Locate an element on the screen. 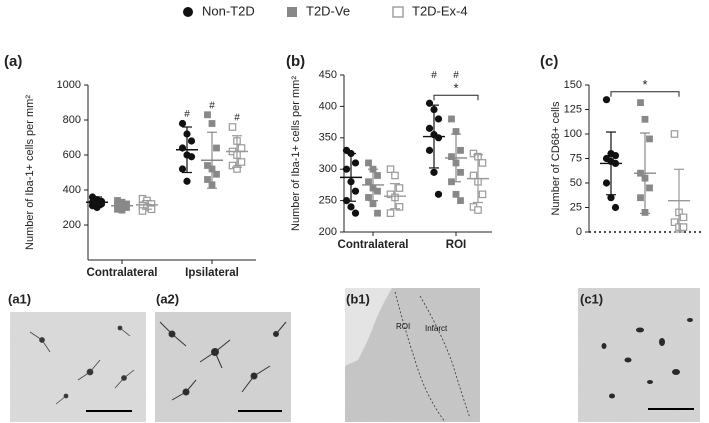 The width and height of the screenshot is (709, 423). panel-label: (a) is located at coordinates (13, 61).